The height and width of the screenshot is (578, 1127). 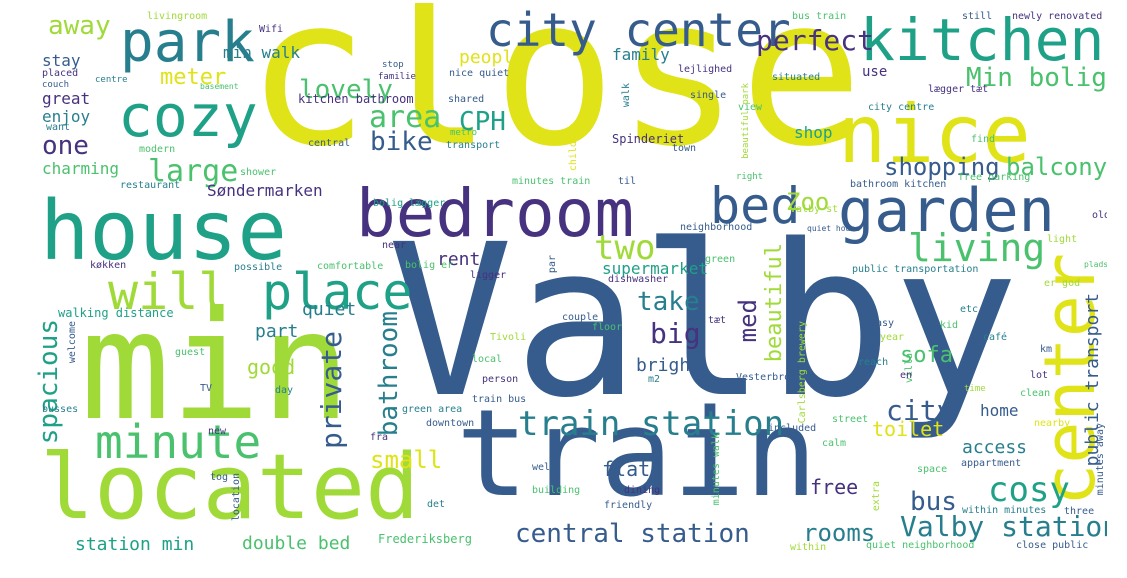 I want to click on word-café: café, so click(x=995, y=337).